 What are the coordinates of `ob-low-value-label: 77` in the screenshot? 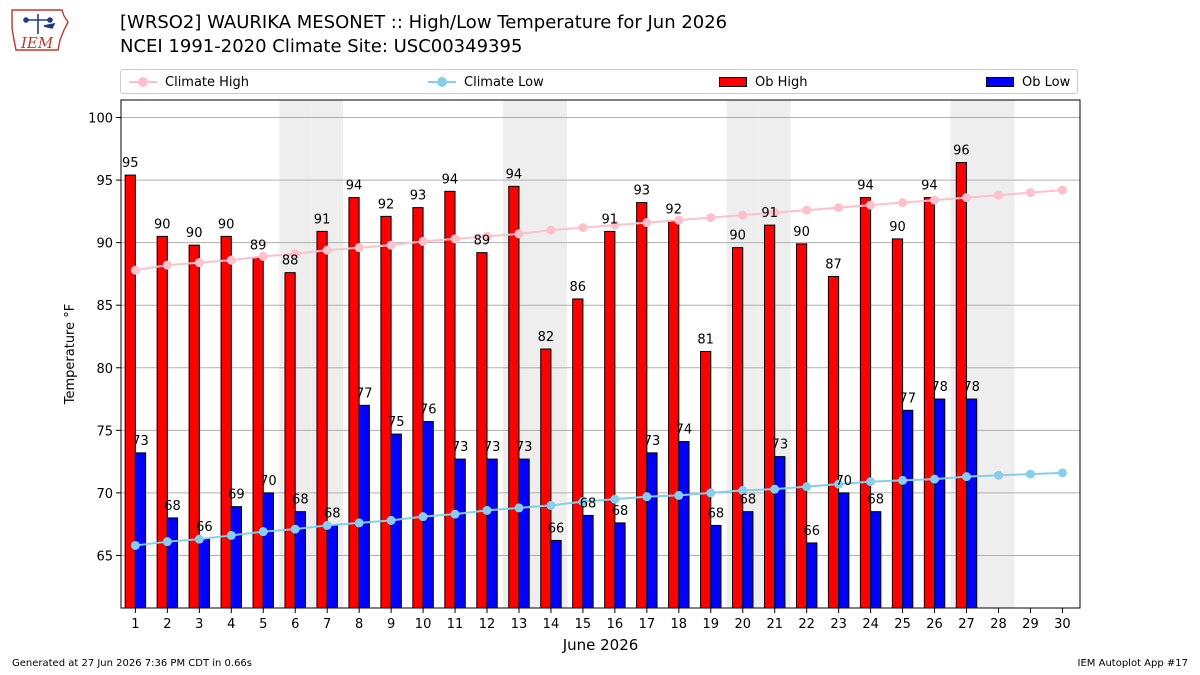 It's located at (364, 393).